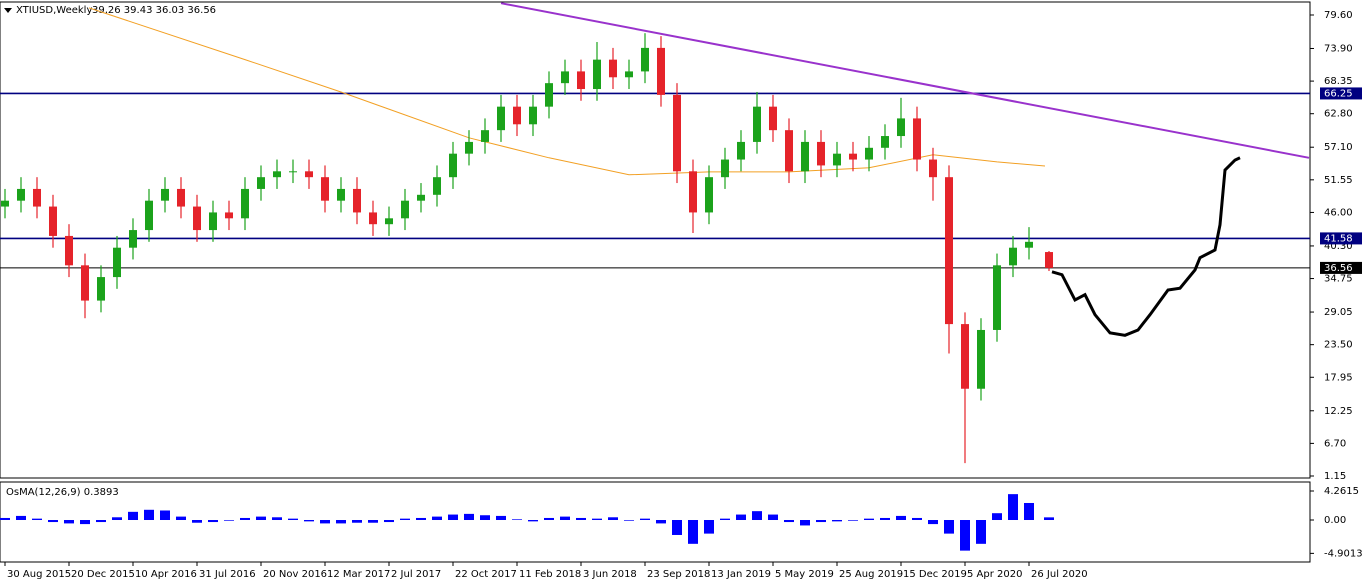 The image size is (1362, 584). I want to click on y-tick-label: 40.30, so click(1338, 246).